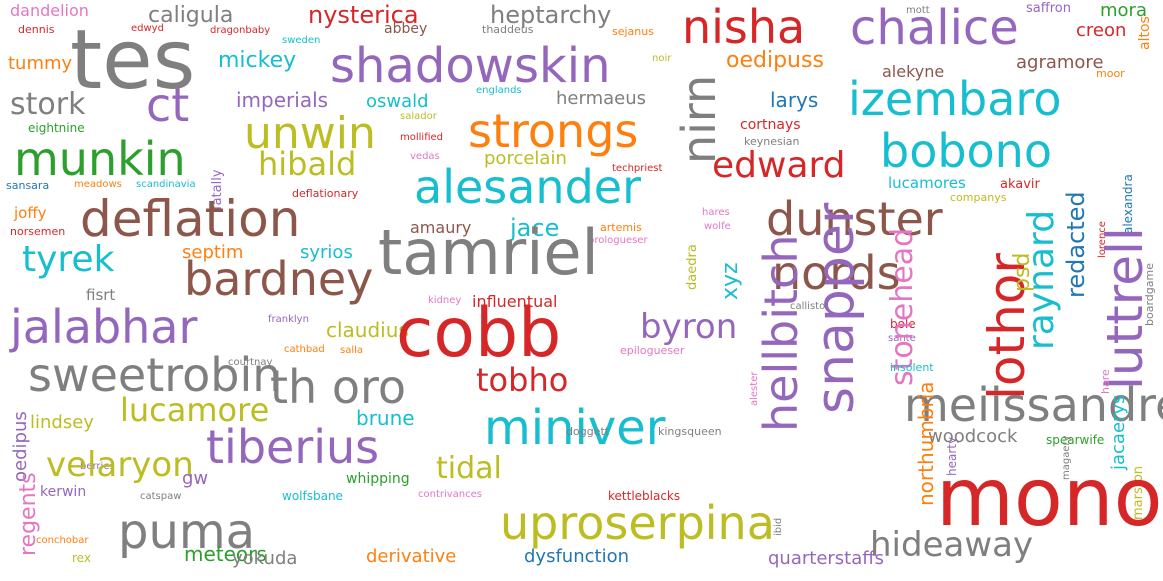 The width and height of the screenshot is (1163, 581). I want to click on cloud-word: salador, so click(418, 116).